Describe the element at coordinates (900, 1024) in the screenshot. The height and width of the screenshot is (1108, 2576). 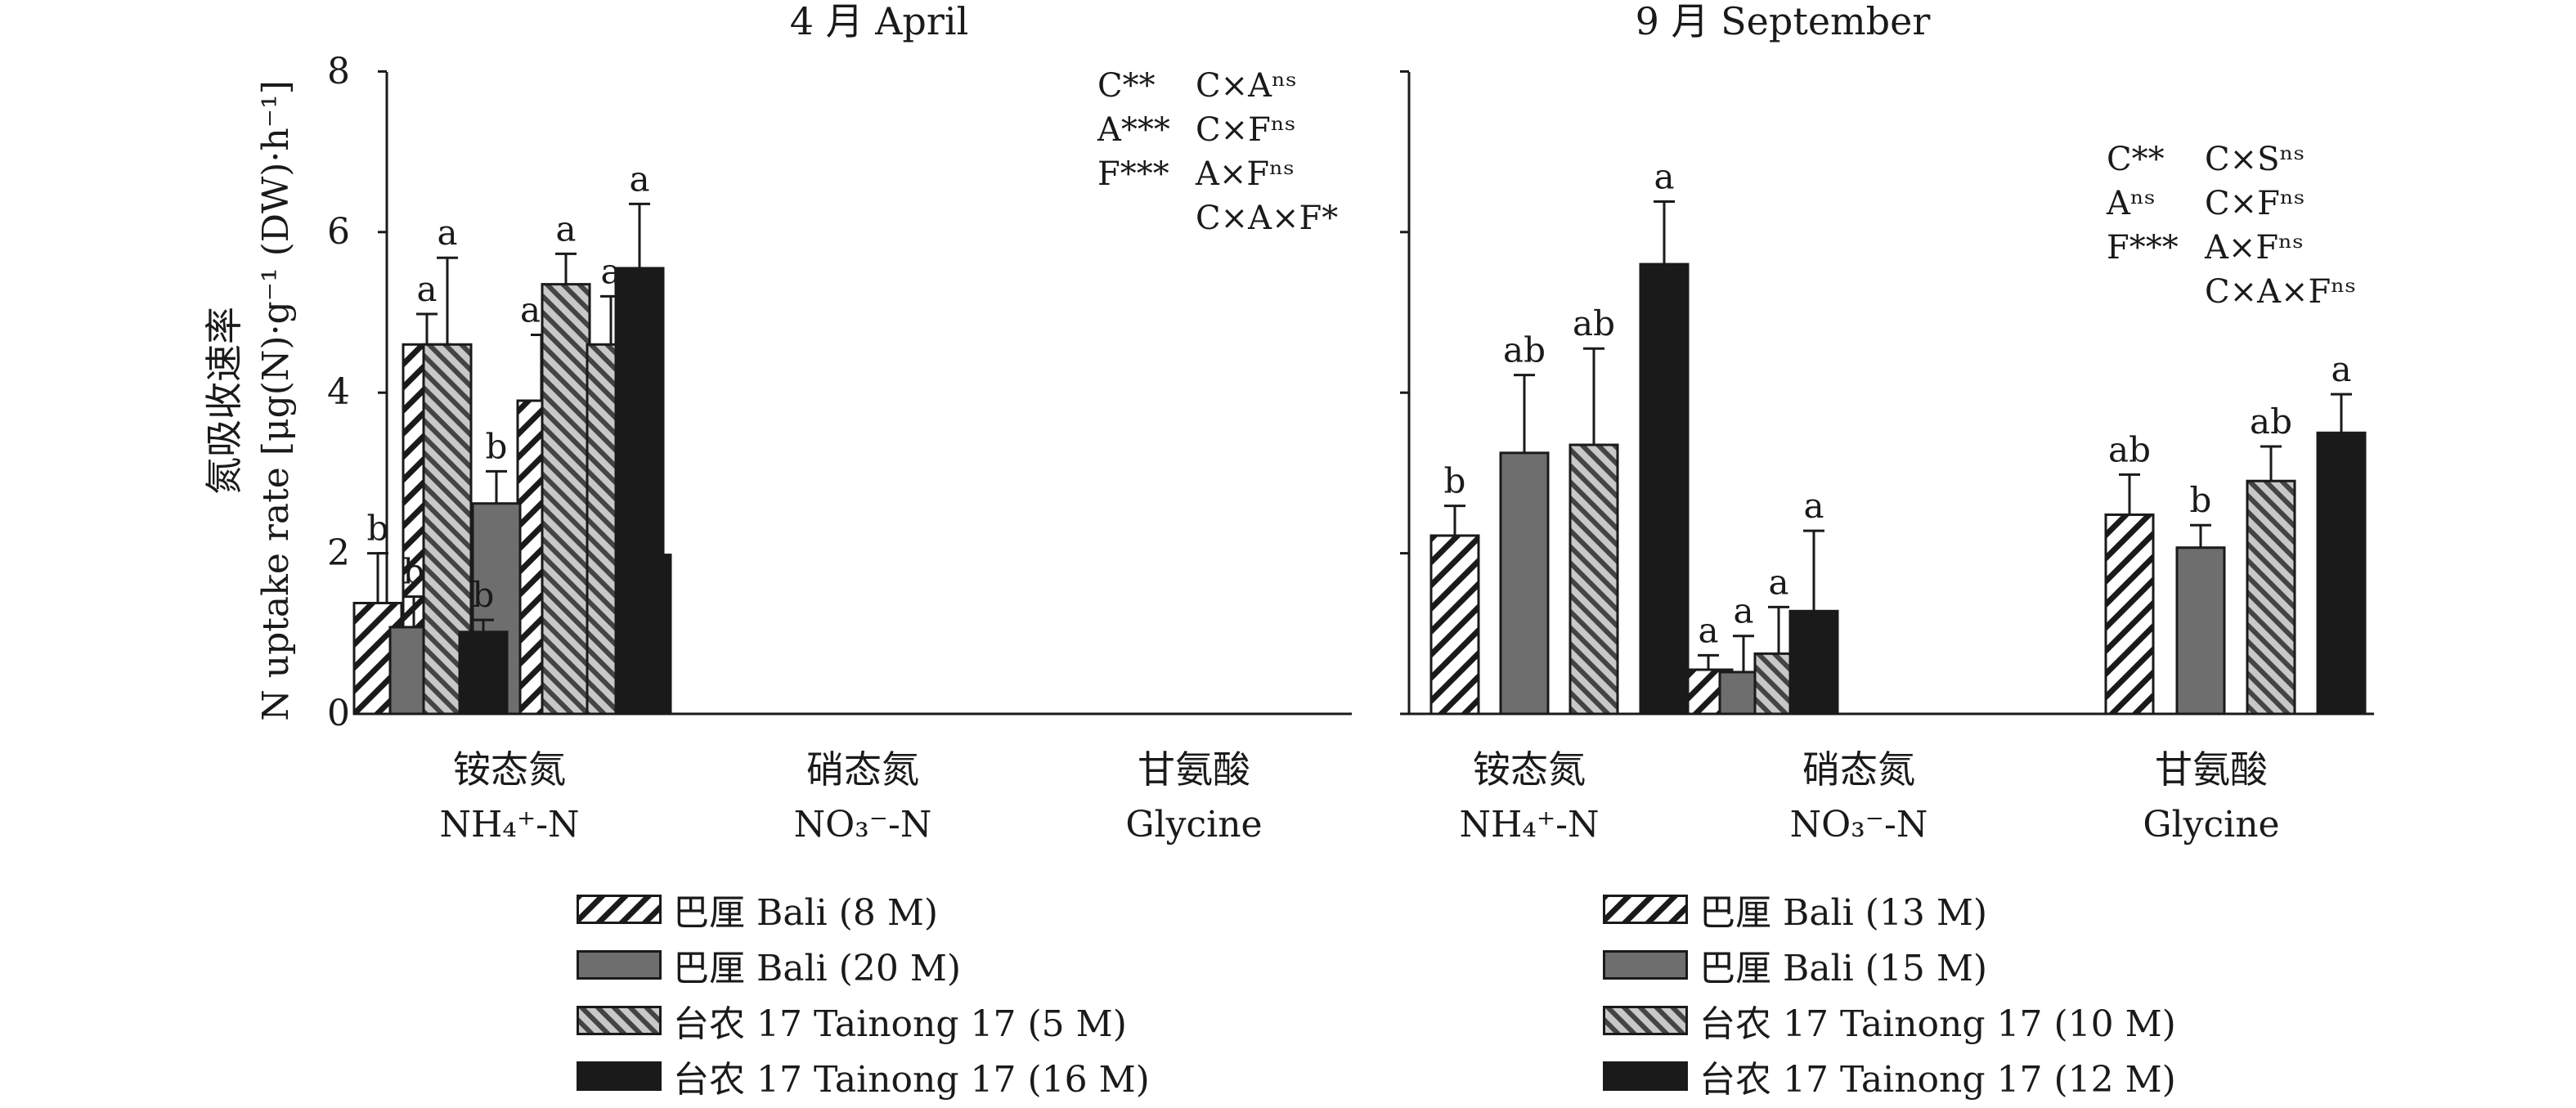
I see `legend-label: 台农 17 Tainong 17 (5 M)` at that location.